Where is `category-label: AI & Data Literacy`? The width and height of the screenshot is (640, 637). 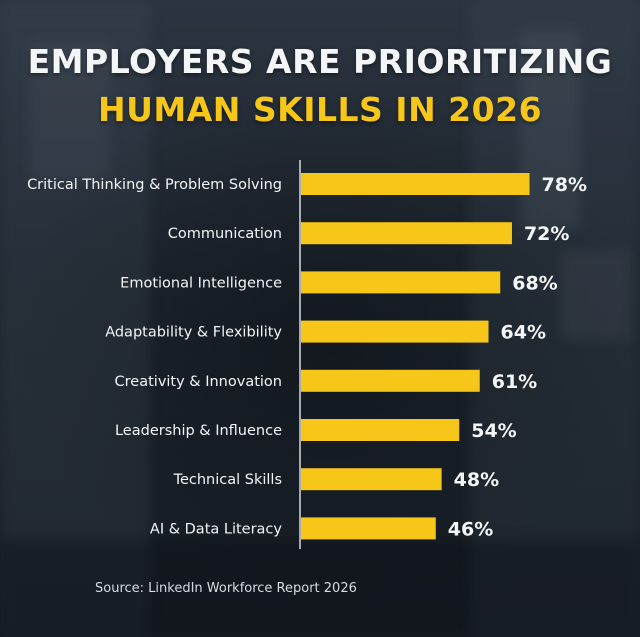
category-label: AI & Data Literacy is located at coordinates (216, 529).